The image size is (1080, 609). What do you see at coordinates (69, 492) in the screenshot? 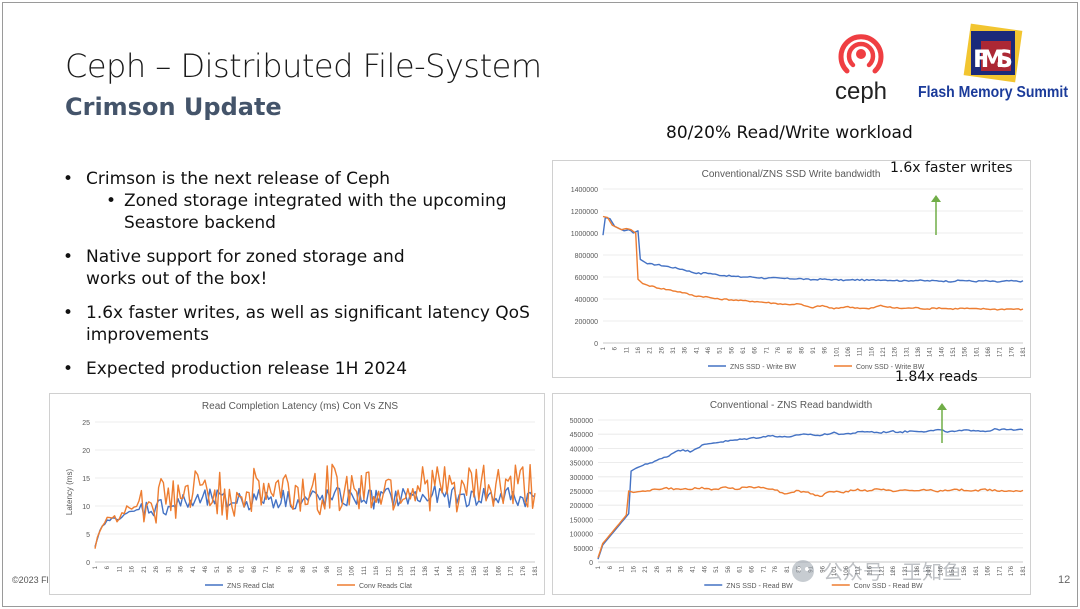
I see `y-axis-label: Latency (ms)` at bounding box center [69, 492].